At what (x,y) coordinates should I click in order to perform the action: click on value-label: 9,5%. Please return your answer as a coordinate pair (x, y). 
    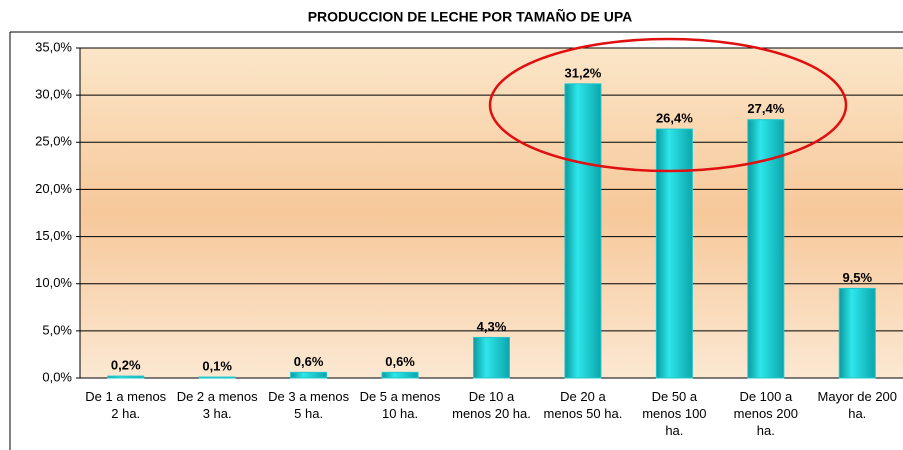
    Looking at the image, I should click on (857, 277).